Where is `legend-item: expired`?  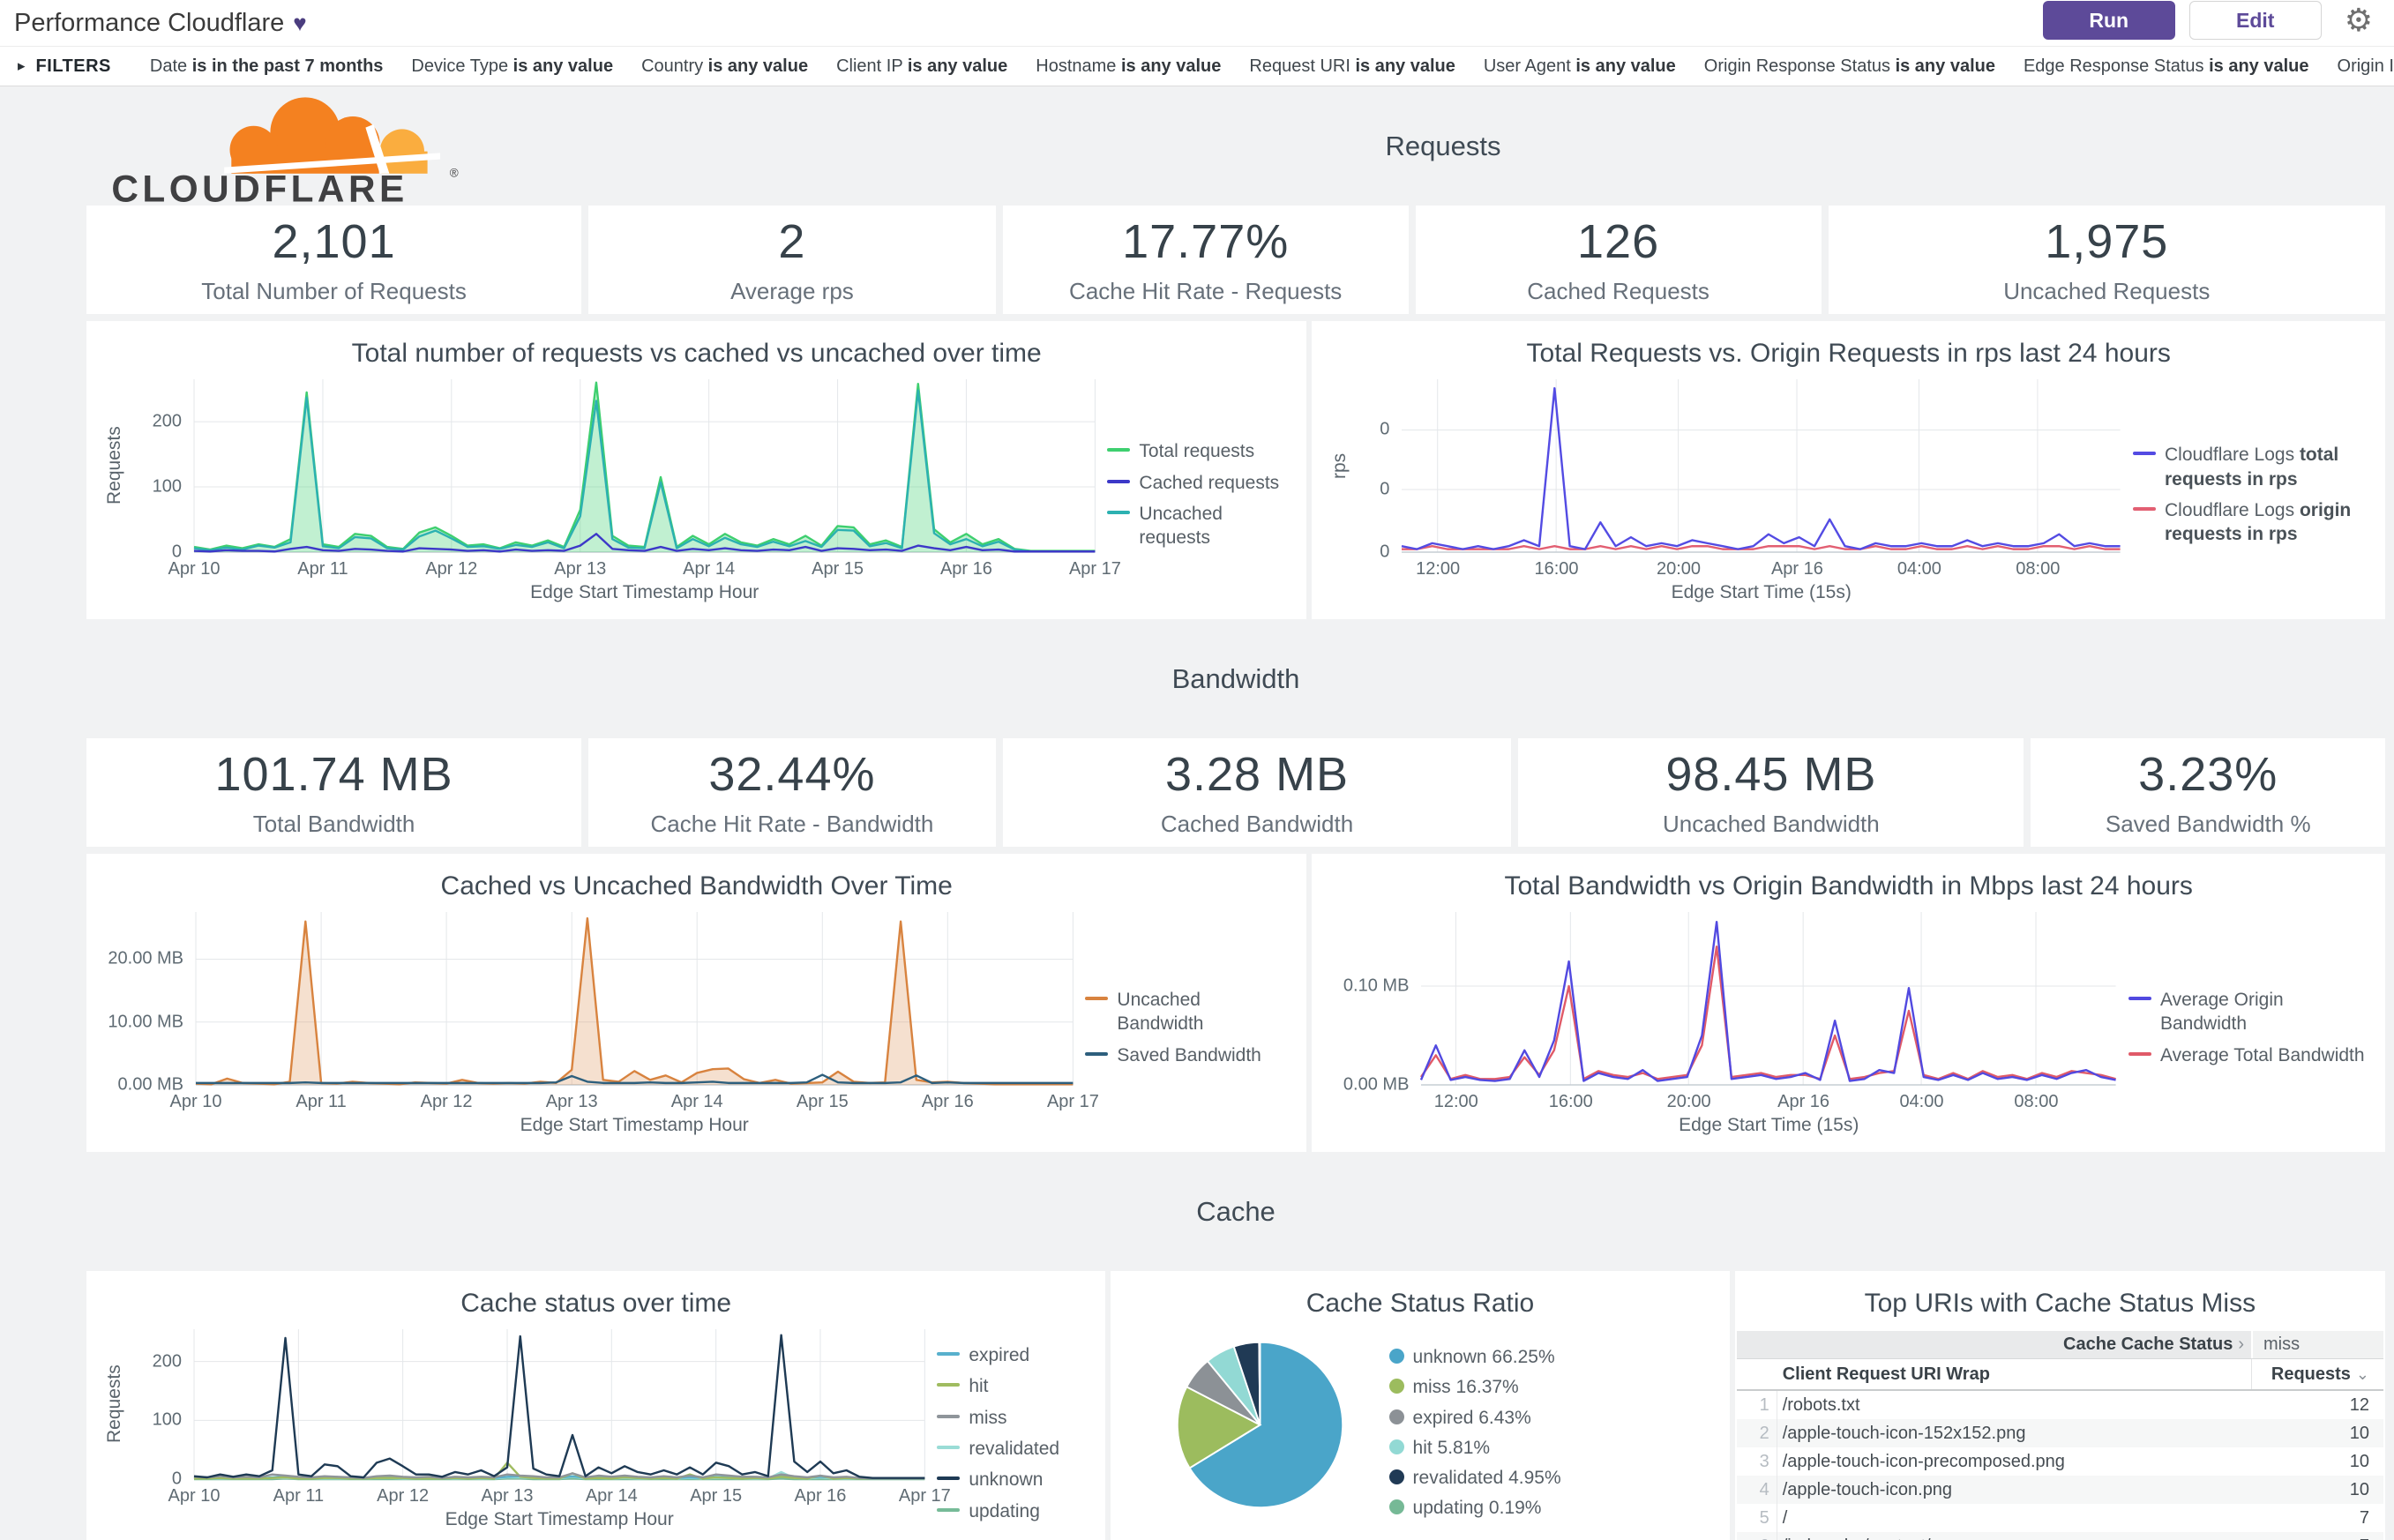
legend-item: expired is located at coordinates (1013, 1355).